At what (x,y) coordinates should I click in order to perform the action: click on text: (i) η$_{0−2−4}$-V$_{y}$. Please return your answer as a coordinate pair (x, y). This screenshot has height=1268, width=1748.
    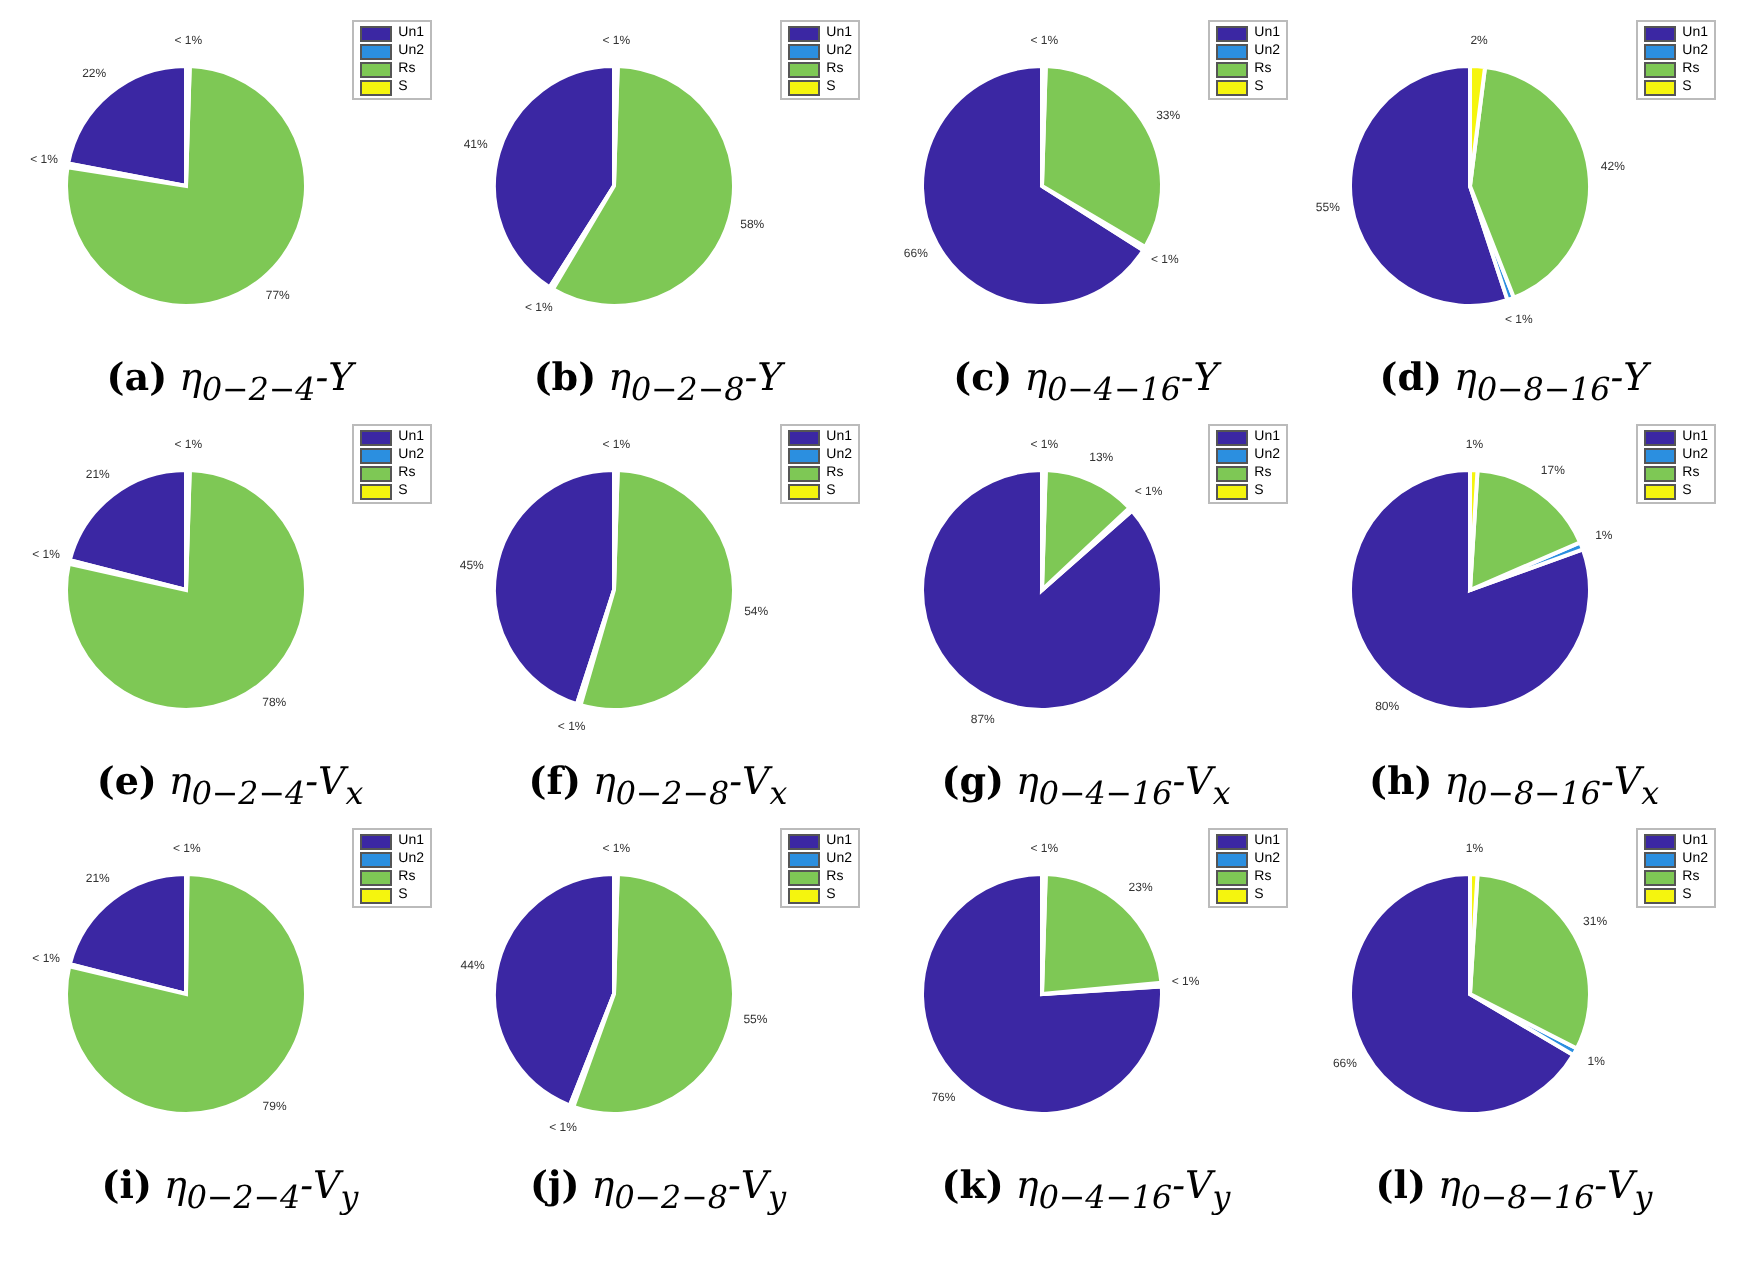
    Looking at the image, I should click on (230, 1190).